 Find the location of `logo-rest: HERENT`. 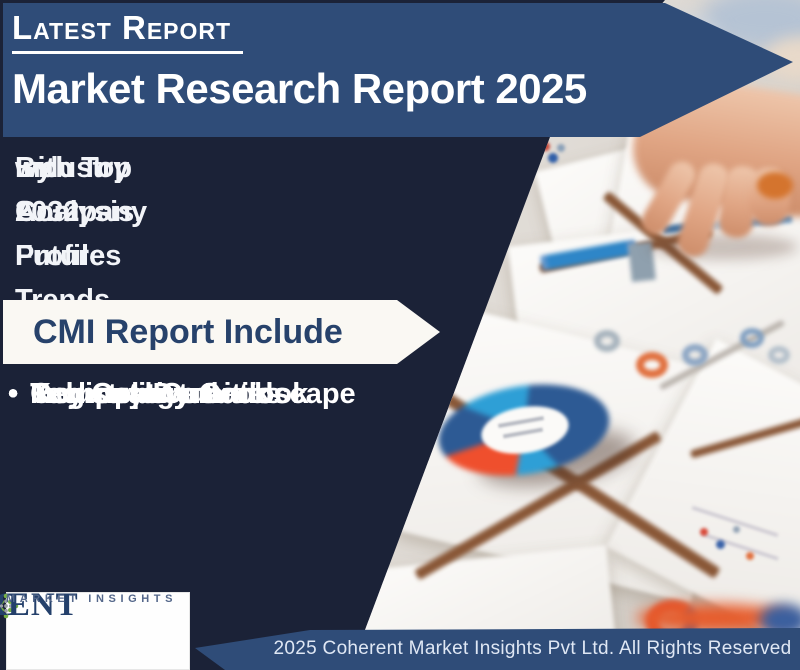

logo-rest: HERENT is located at coordinates (39, 605).